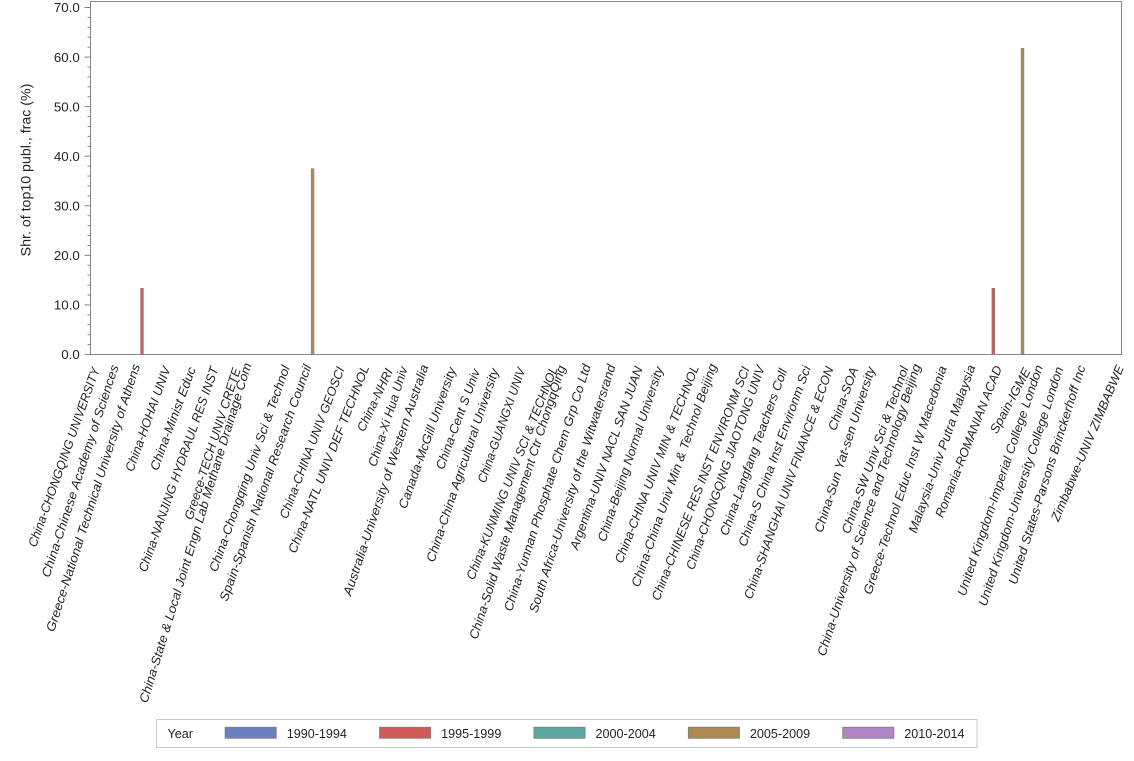 The image size is (1134, 761). I want to click on svg-text: Shr. of top10 publ., frac (%), so click(27, 170).